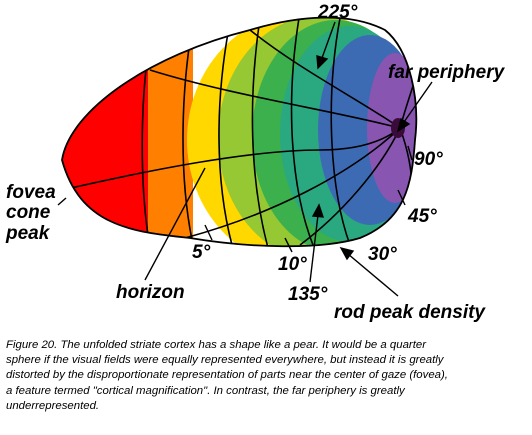 This screenshot has width=532, height=435. I want to click on arrow-horizon, so click(175, 224).